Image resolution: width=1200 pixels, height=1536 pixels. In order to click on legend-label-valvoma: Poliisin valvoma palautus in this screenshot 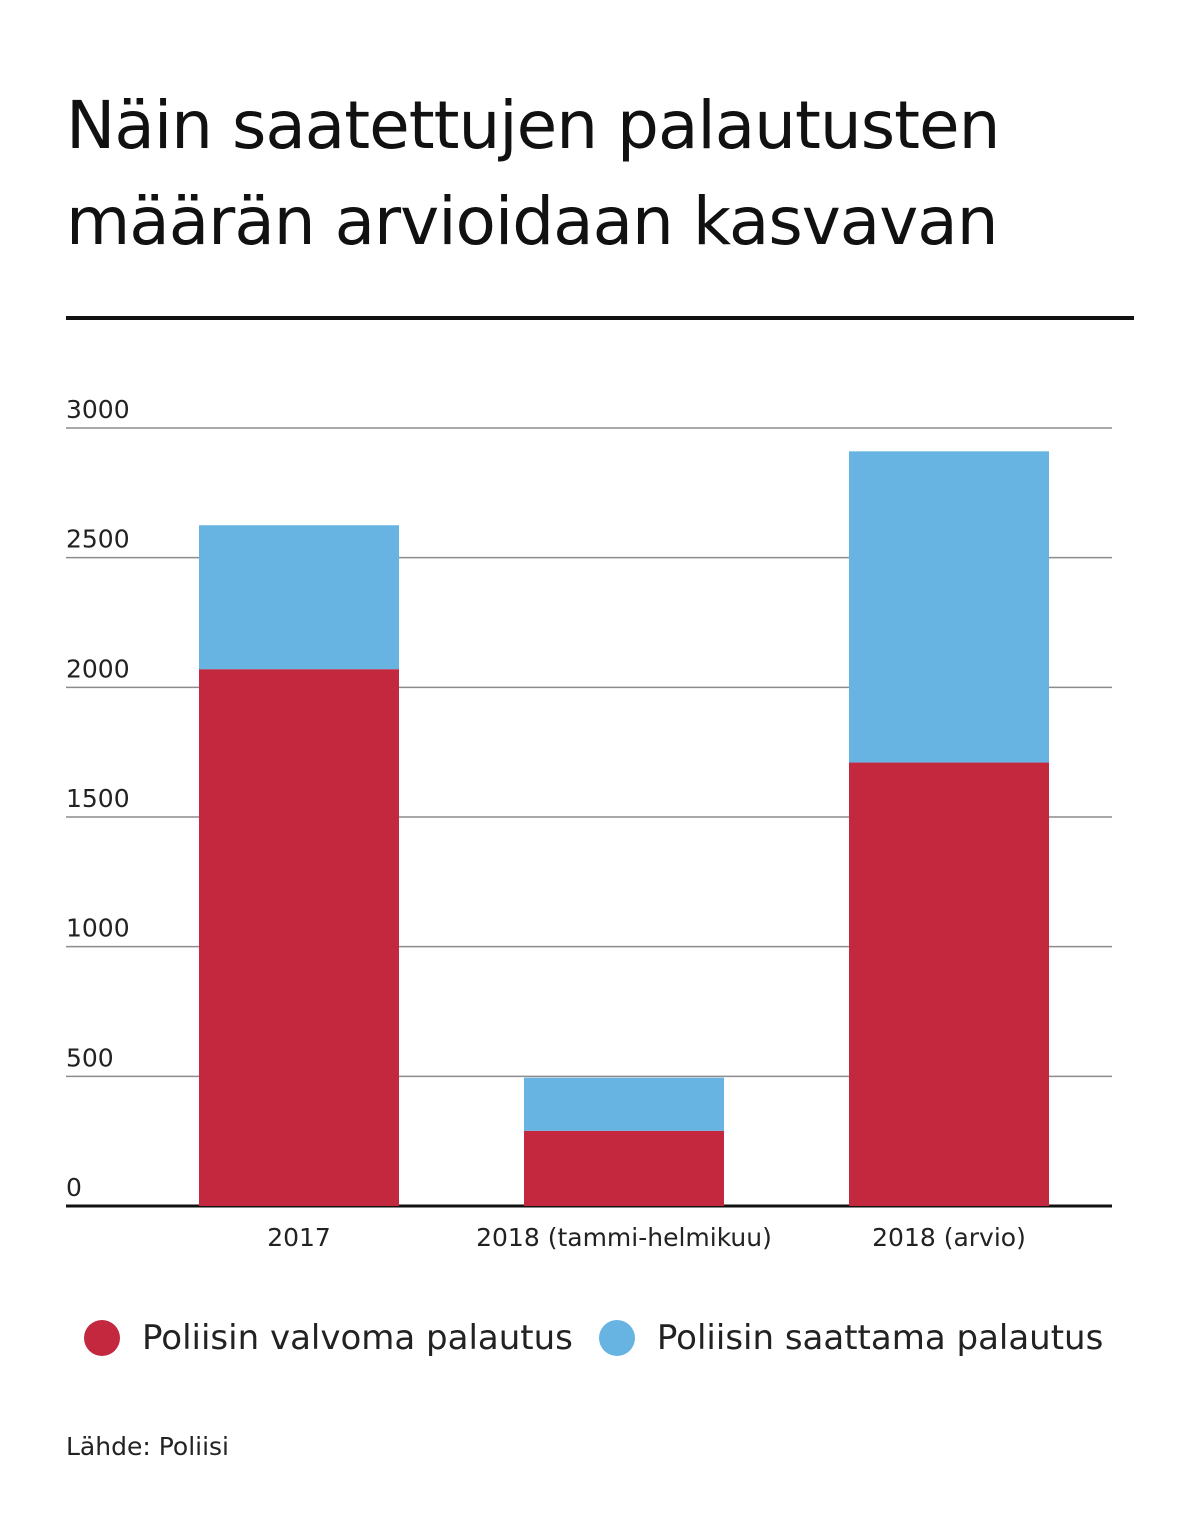, I will do `click(357, 1338)`.